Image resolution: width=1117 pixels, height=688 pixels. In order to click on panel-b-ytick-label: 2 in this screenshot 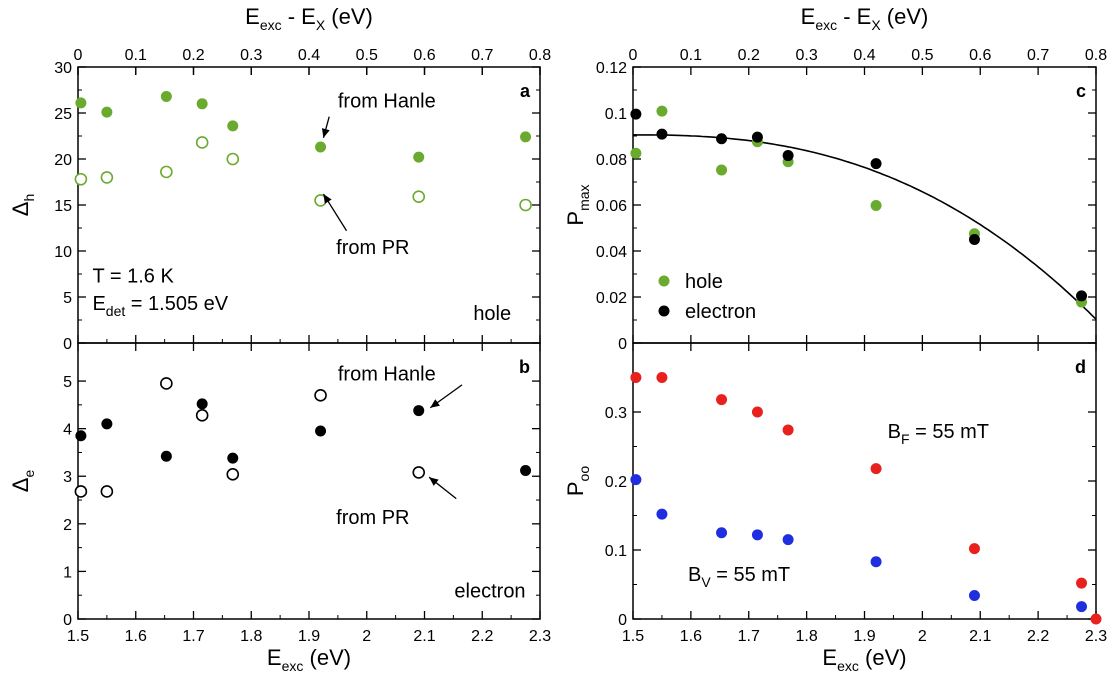, I will do `click(67, 525)`.